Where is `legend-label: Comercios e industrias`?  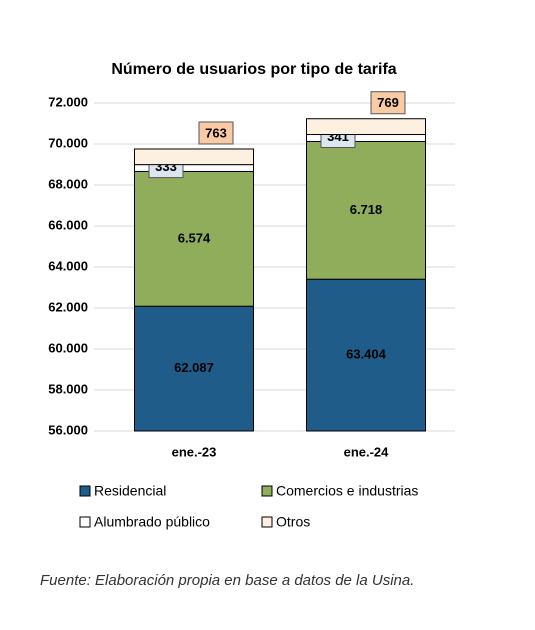 legend-label: Comercios e industrias is located at coordinates (347, 491).